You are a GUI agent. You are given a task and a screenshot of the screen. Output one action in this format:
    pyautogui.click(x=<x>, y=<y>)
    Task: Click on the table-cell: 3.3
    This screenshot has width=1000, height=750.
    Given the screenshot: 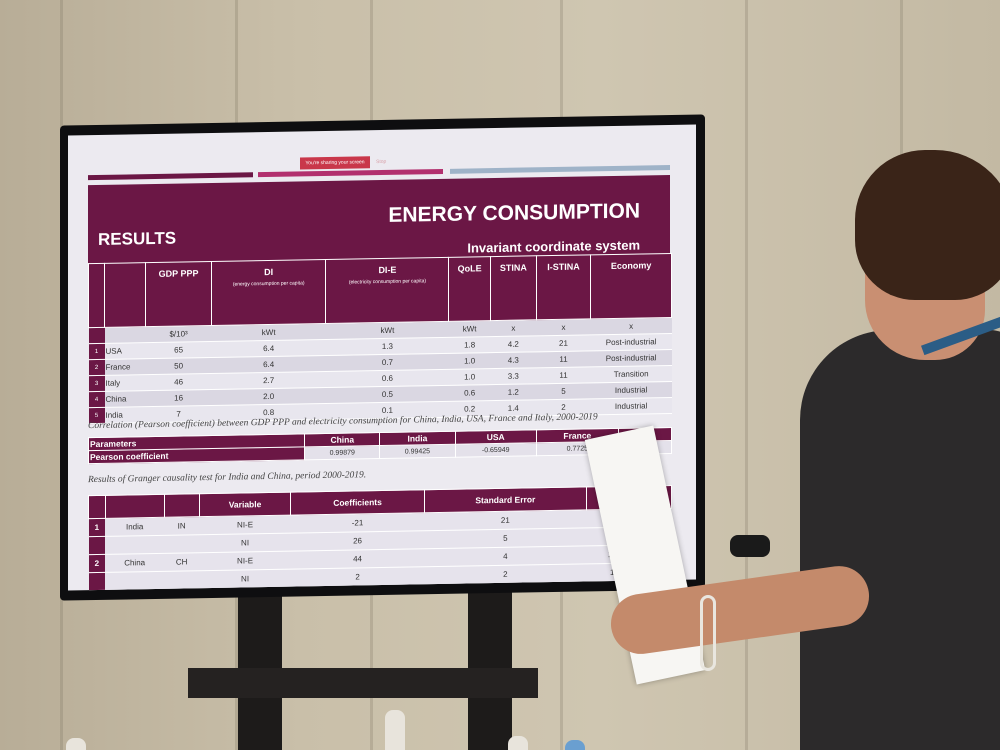 What is the action you would take?
    pyautogui.click(x=513, y=376)
    